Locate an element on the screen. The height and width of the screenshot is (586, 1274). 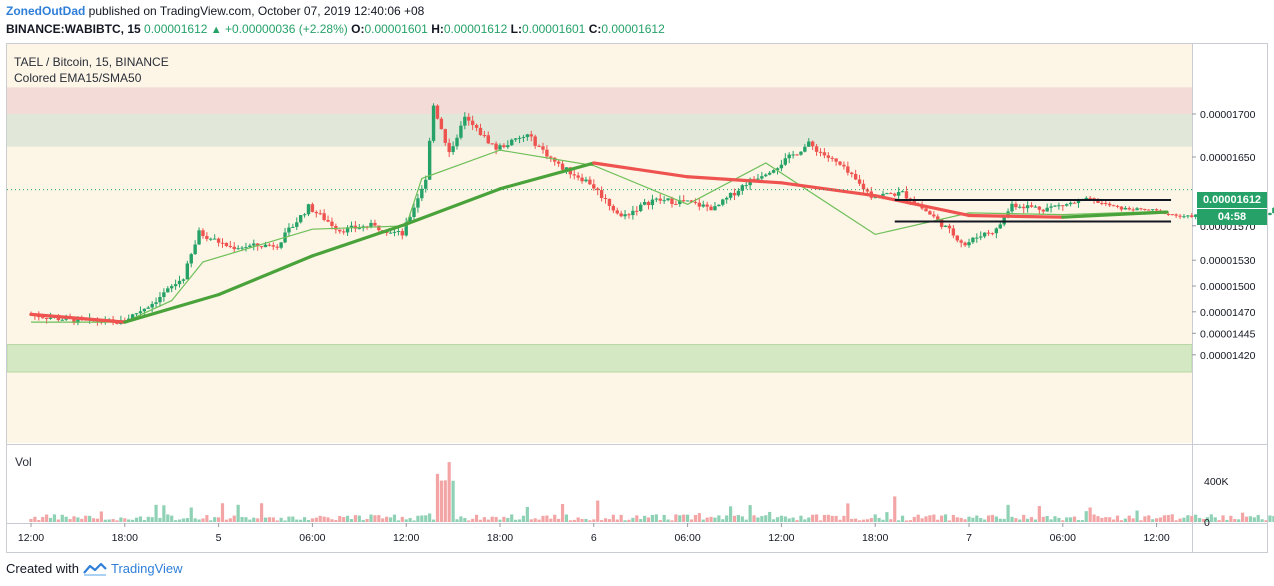
legend-symbol: TAEL / Bitcoin, 15, BINANCE is located at coordinates (91, 62).